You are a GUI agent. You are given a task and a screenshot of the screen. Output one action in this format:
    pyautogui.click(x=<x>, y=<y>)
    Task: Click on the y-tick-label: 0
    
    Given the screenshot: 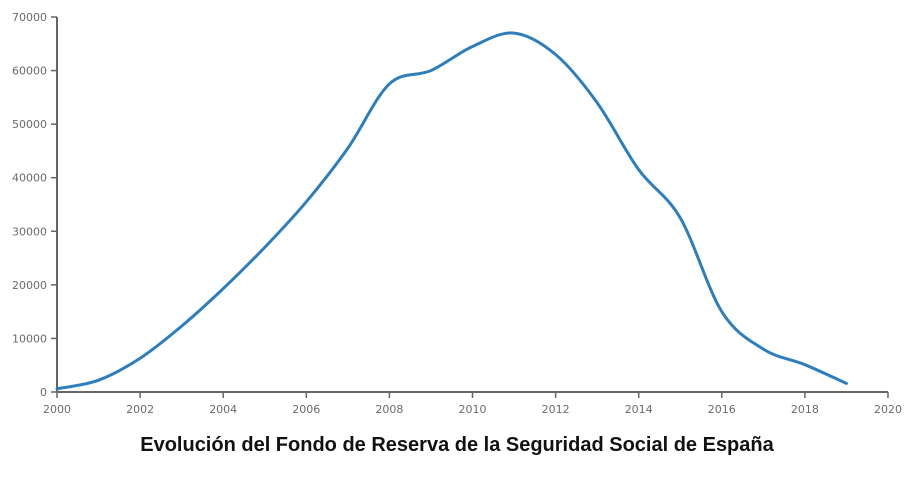 What is the action you would take?
    pyautogui.click(x=43, y=392)
    